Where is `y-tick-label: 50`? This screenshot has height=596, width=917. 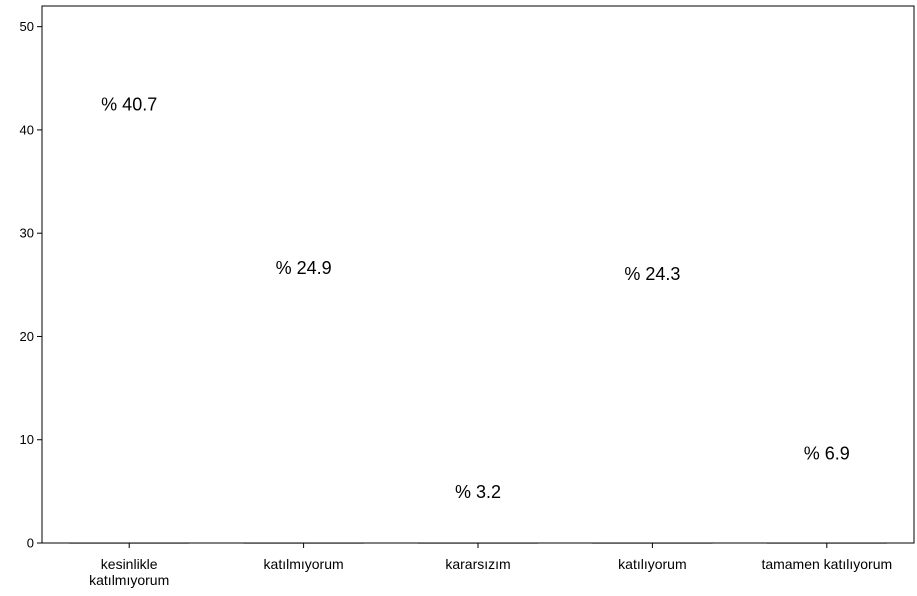 y-tick-label: 50 is located at coordinates (27, 26).